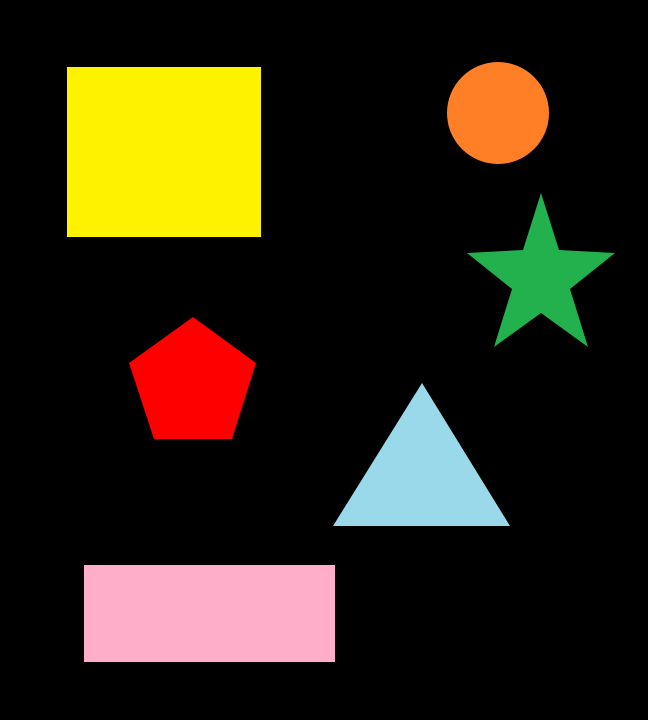 This screenshot has height=720, width=648. I want to click on pink-rectangle, so click(209, 613).